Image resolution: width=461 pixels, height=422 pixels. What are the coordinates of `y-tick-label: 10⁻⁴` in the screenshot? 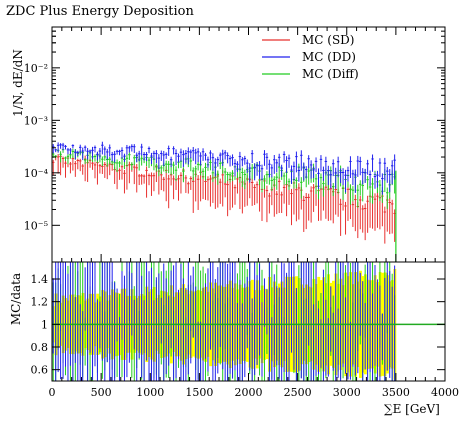 It's located at (36, 173).